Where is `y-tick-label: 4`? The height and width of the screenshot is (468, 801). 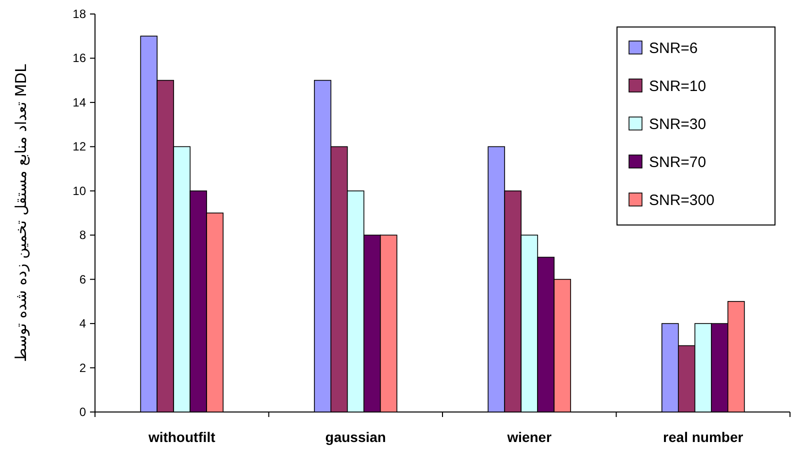
y-tick-label: 4 is located at coordinates (82, 323).